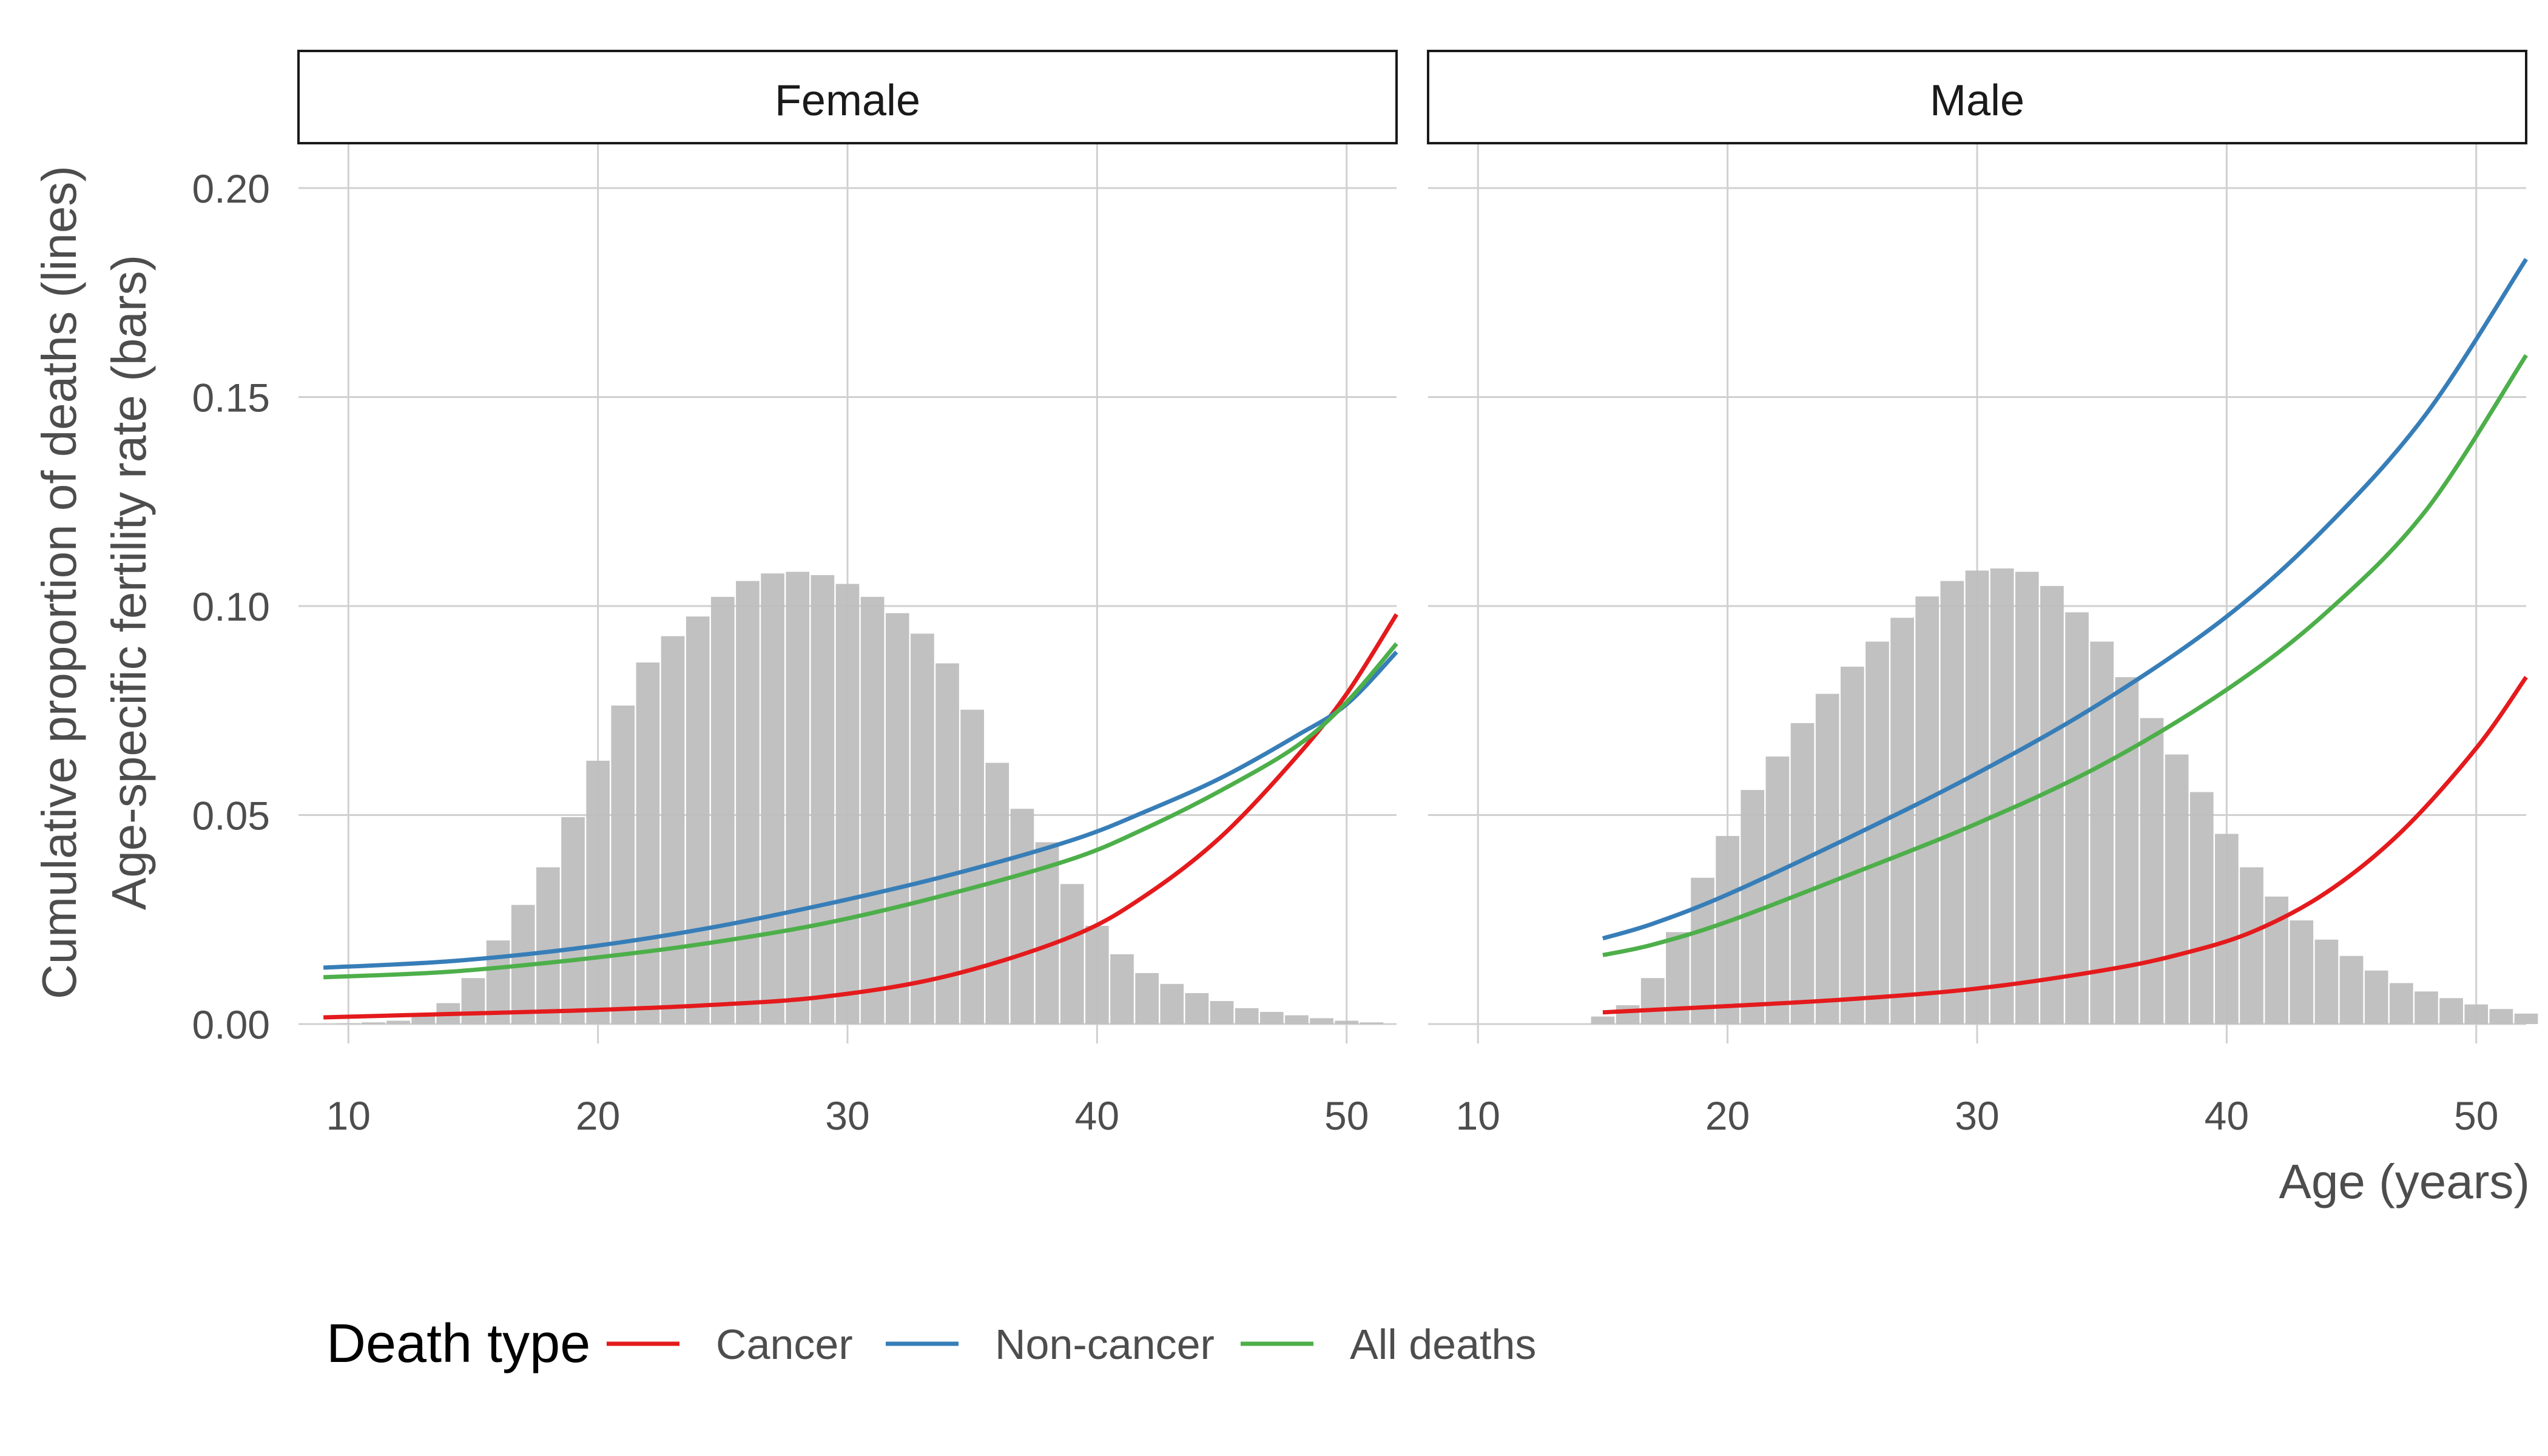  I want to click on y-tick-label: 0.10, so click(231, 606).